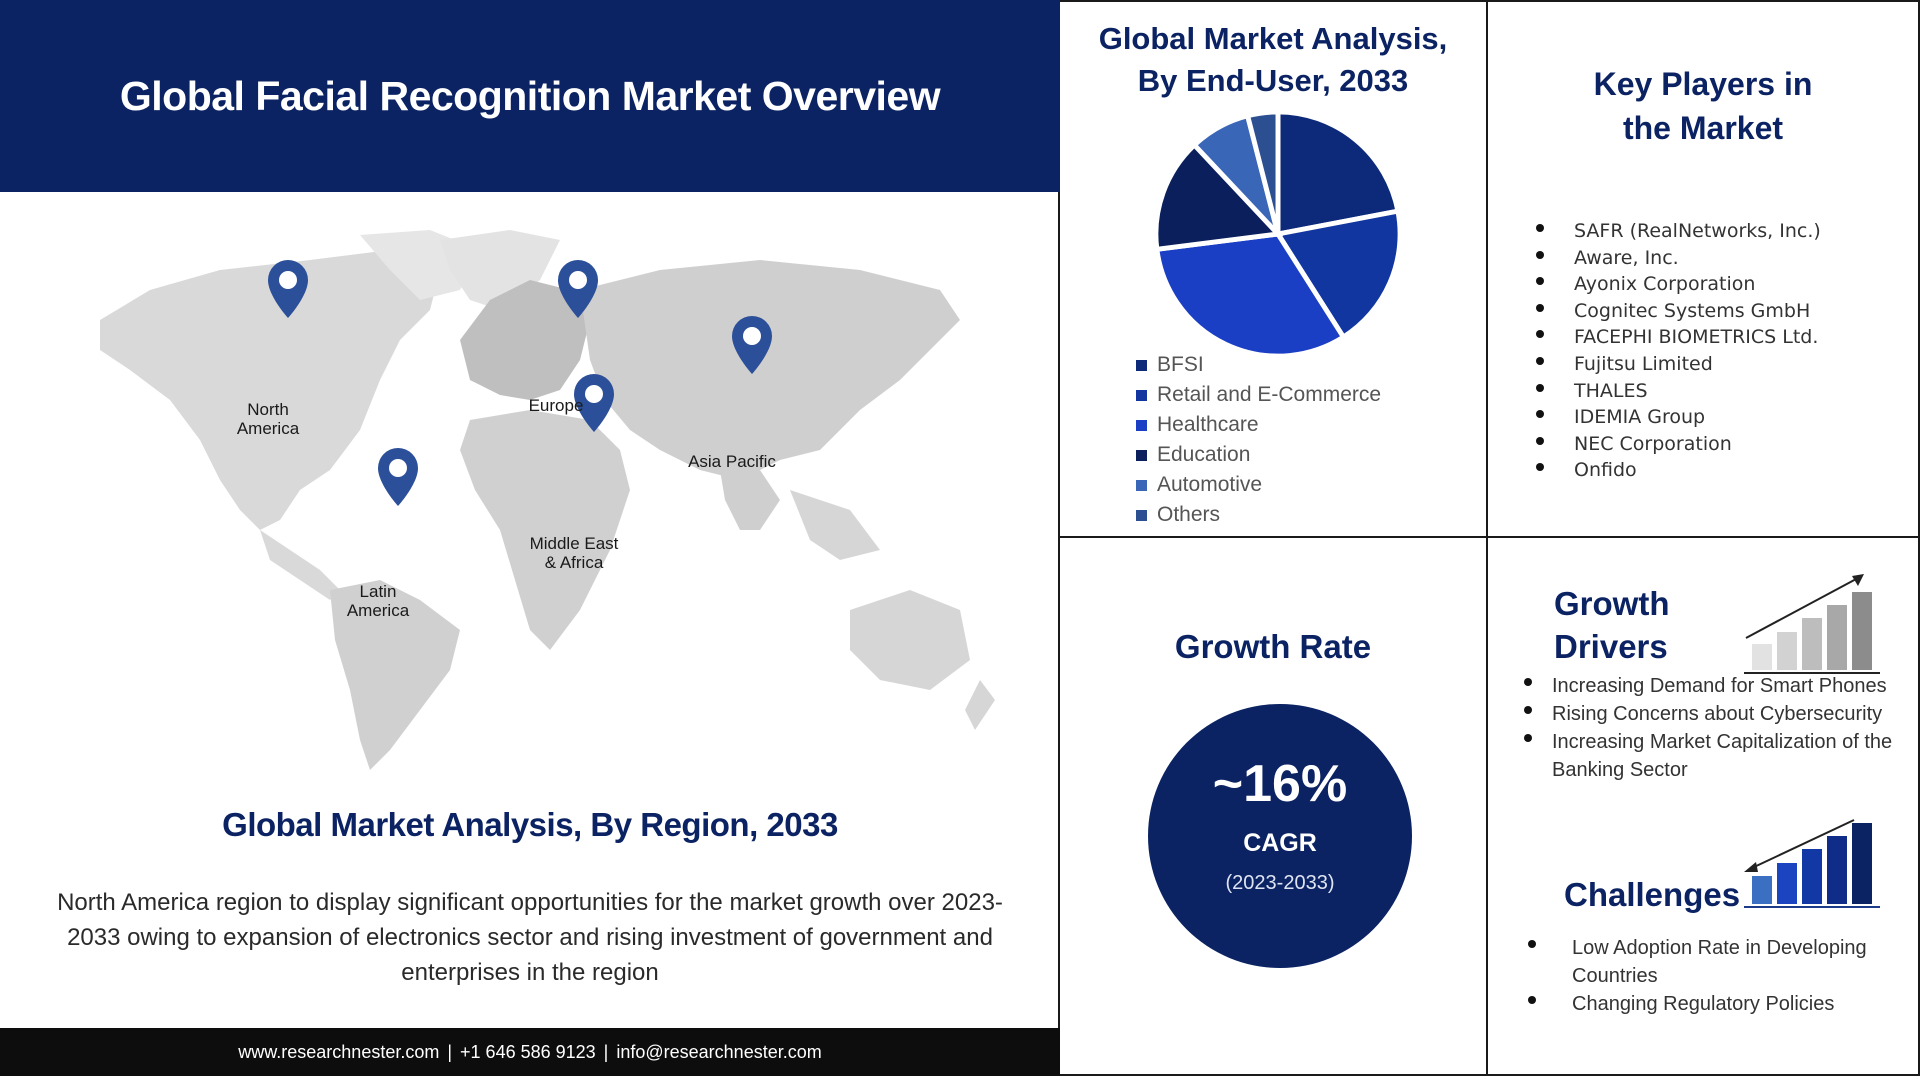 Image resolution: width=1920 pixels, height=1076 pixels. What do you see at coordinates (268, 419) in the screenshot?
I see `map-label-north-america: North America` at bounding box center [268, 419].